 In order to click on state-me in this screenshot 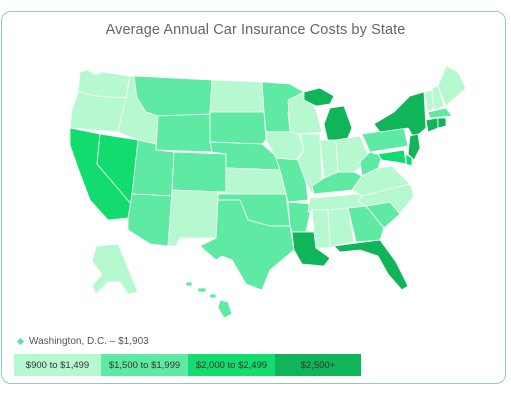, I will do `click(452, 86)`.